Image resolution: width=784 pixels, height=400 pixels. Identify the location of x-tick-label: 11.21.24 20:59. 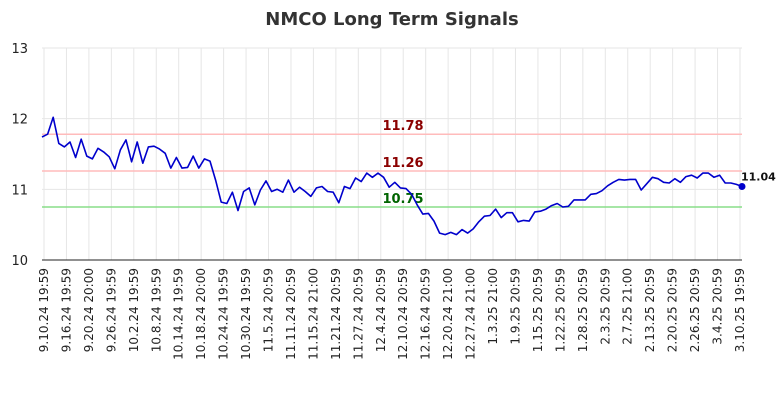
(336, 314).